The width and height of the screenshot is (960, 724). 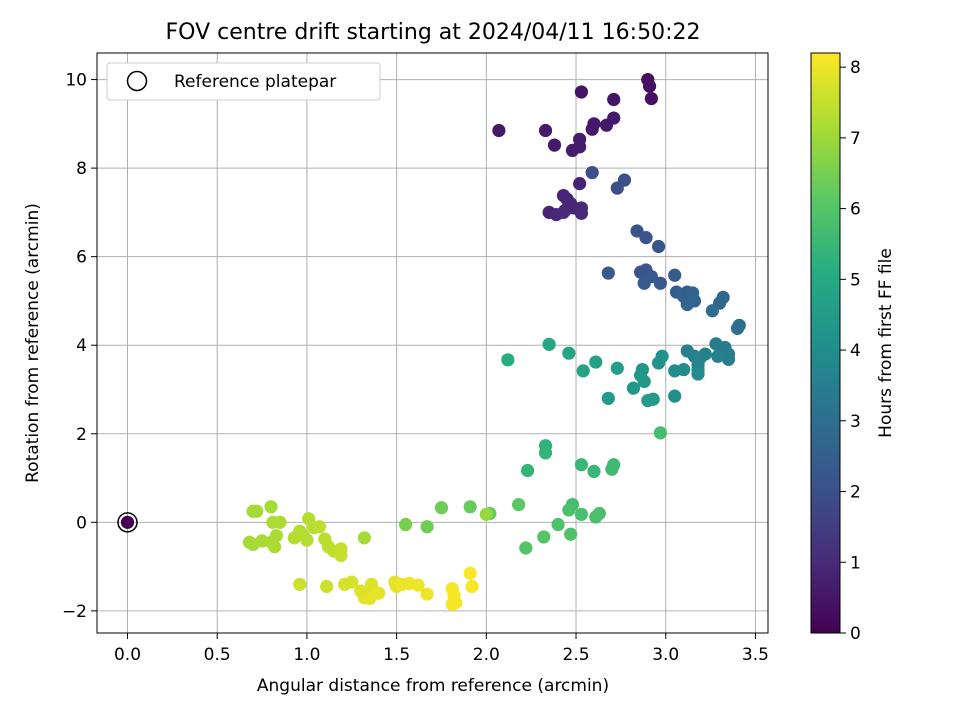 What do you see at coordinates (855, 210) in the screenshot?
I see `colorbar-tick-label: 6` at bounding box center [855, 210].